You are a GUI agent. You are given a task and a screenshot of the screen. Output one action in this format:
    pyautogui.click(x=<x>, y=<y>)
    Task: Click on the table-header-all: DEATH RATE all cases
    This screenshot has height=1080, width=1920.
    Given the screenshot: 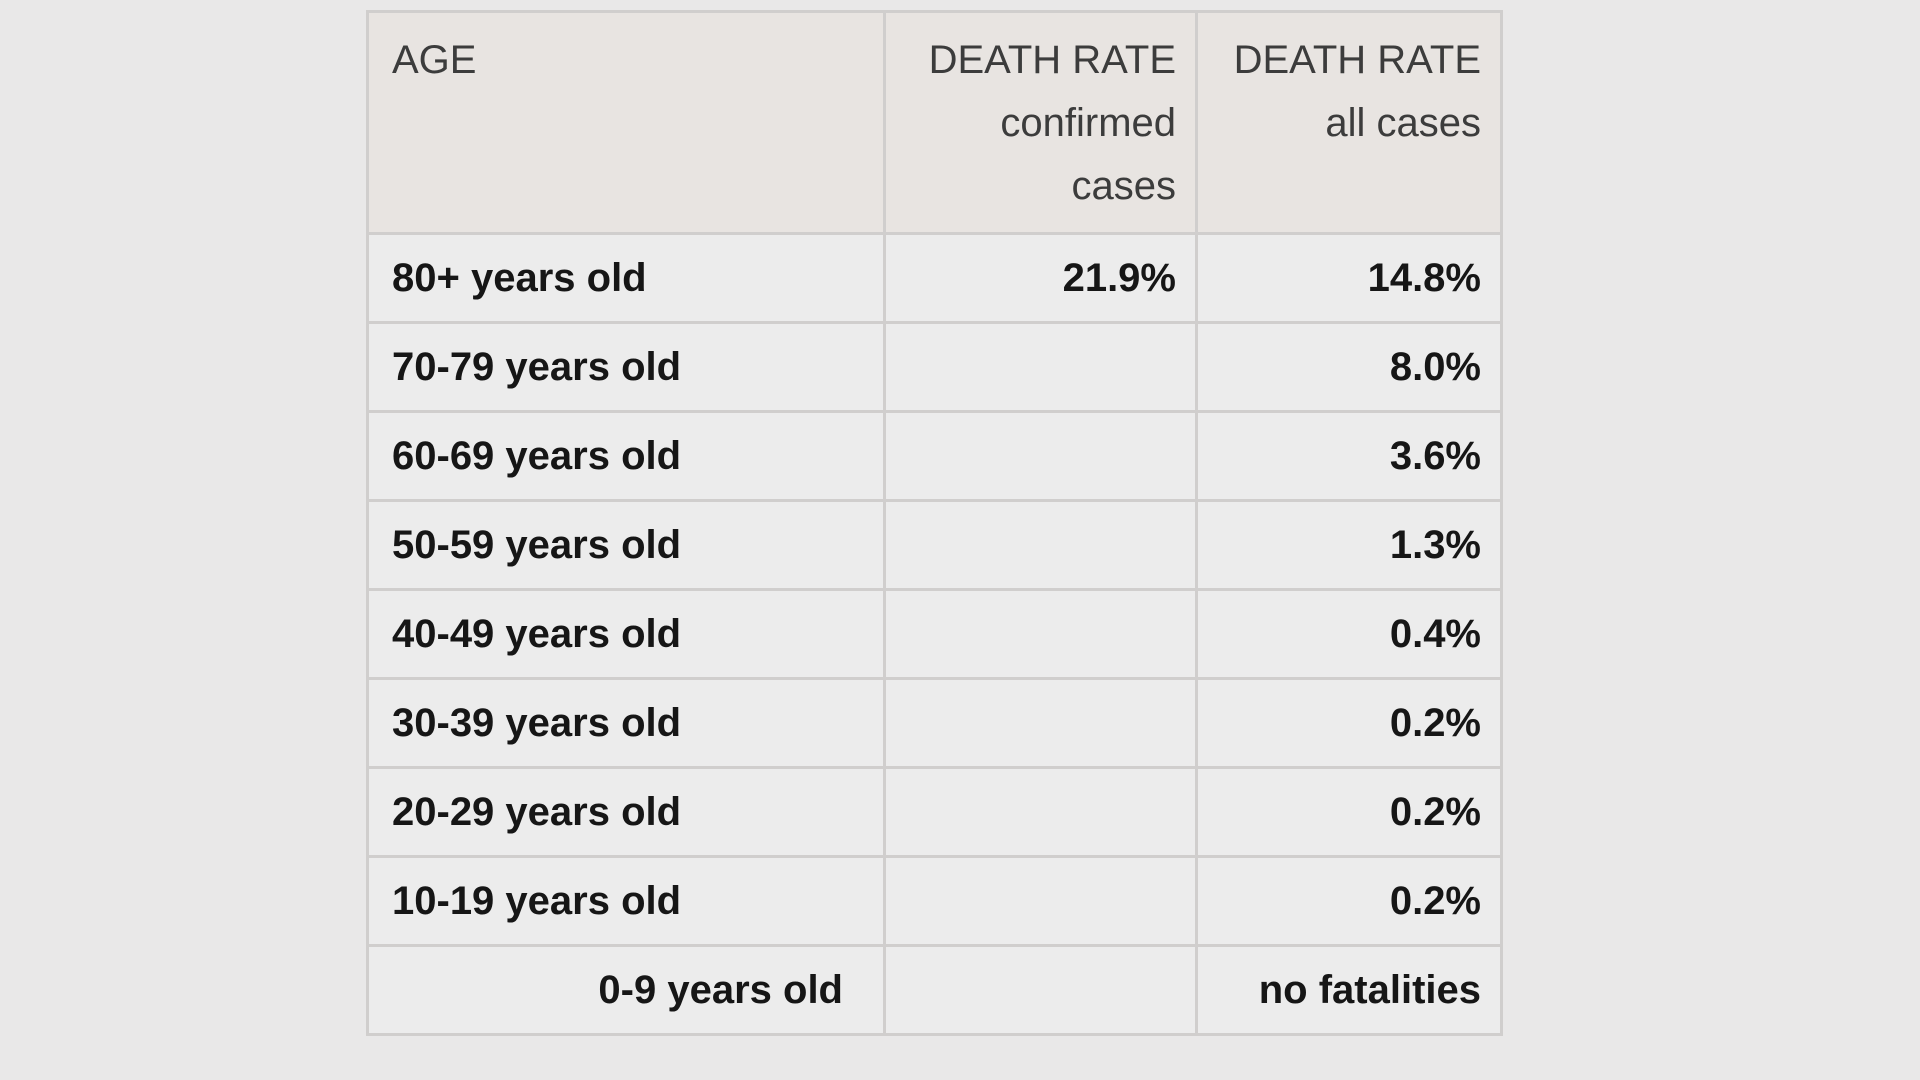 What is the action you would take?
    pyautogui.click(x=1349, y=122)
    